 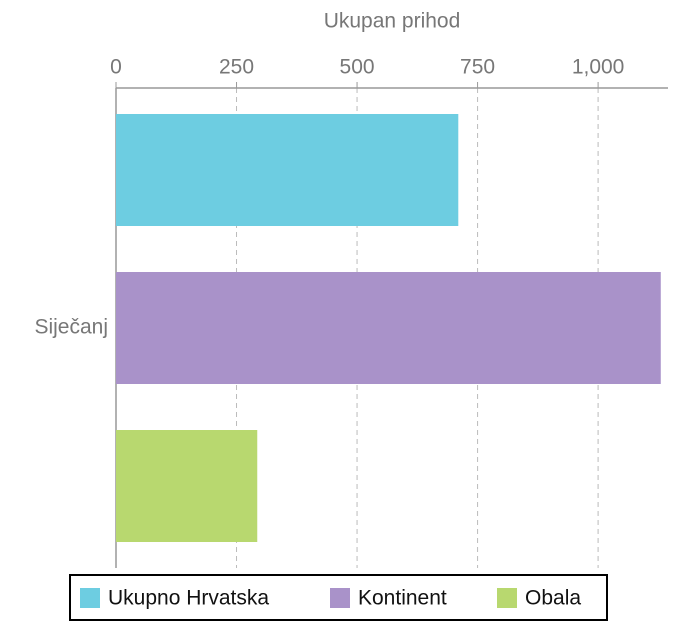 What do you see at coordinates (71, 327) in the screenshot?
I see `y-tick-label: Siječanj` at bounding box center [71, 327].